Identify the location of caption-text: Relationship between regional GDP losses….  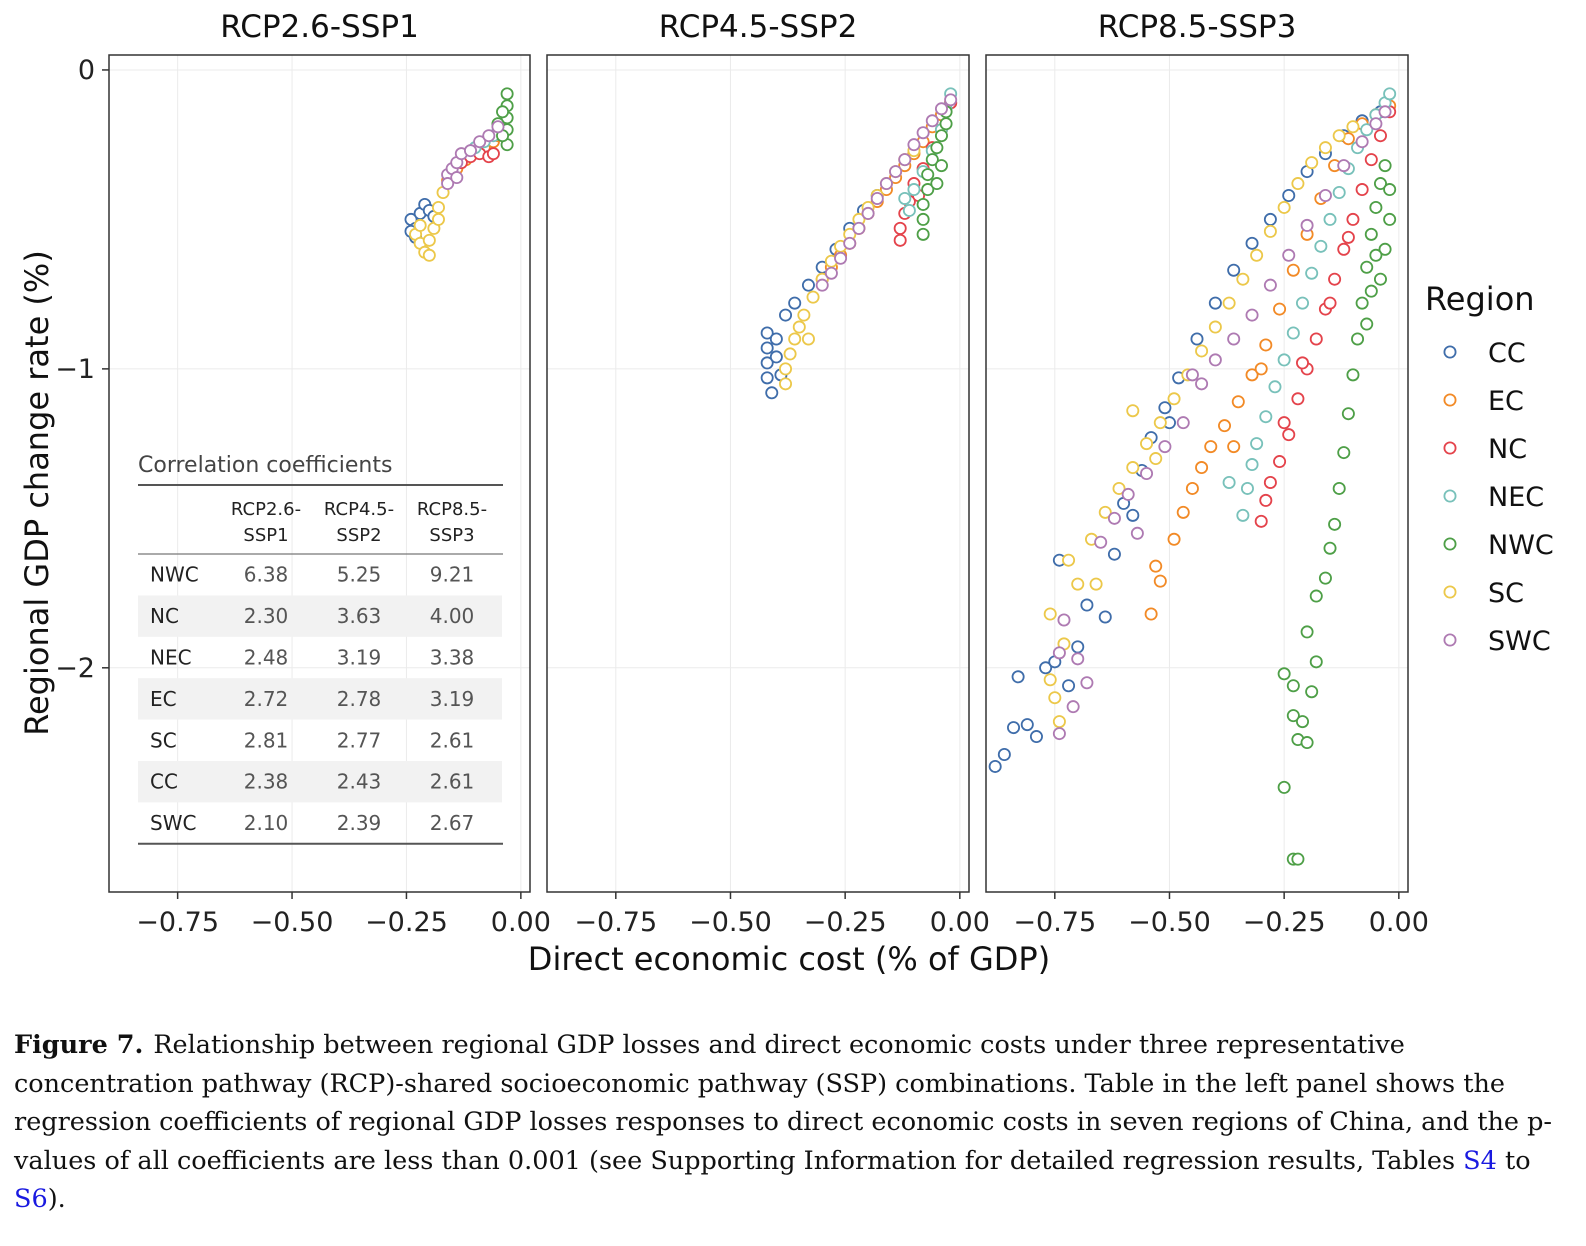
(783, 1103).